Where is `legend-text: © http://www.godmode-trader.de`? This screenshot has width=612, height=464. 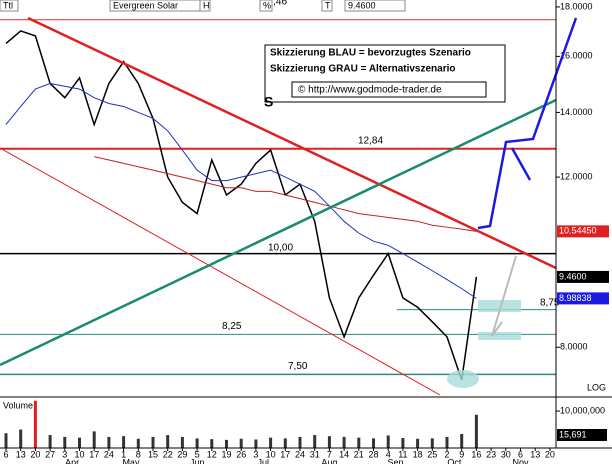
legend-text: © http://www.godmode-trader.de is located at coordinates (370, 90).